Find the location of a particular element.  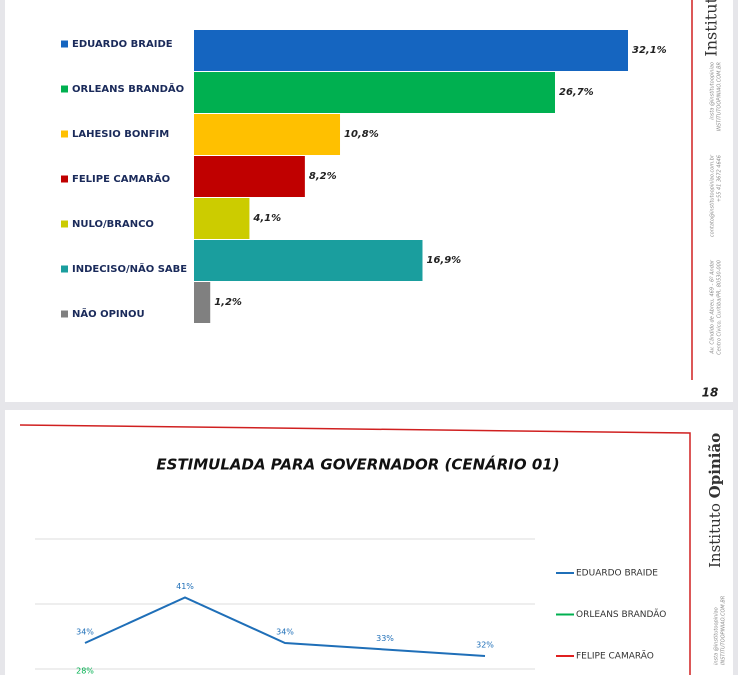

brand-first: Instituto is located at coordinates (715, 535).